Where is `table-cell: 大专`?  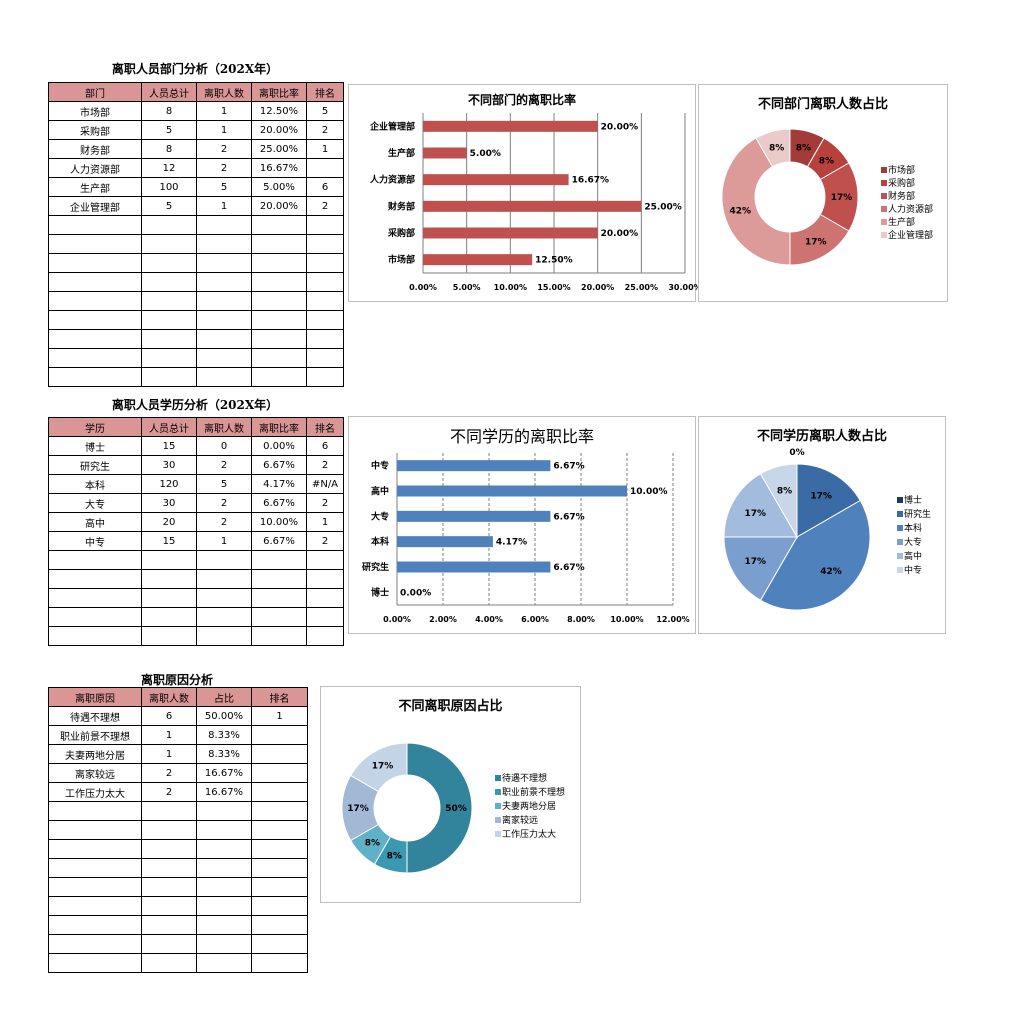
table-cell: 大专 is located at coordinates (95, 503).